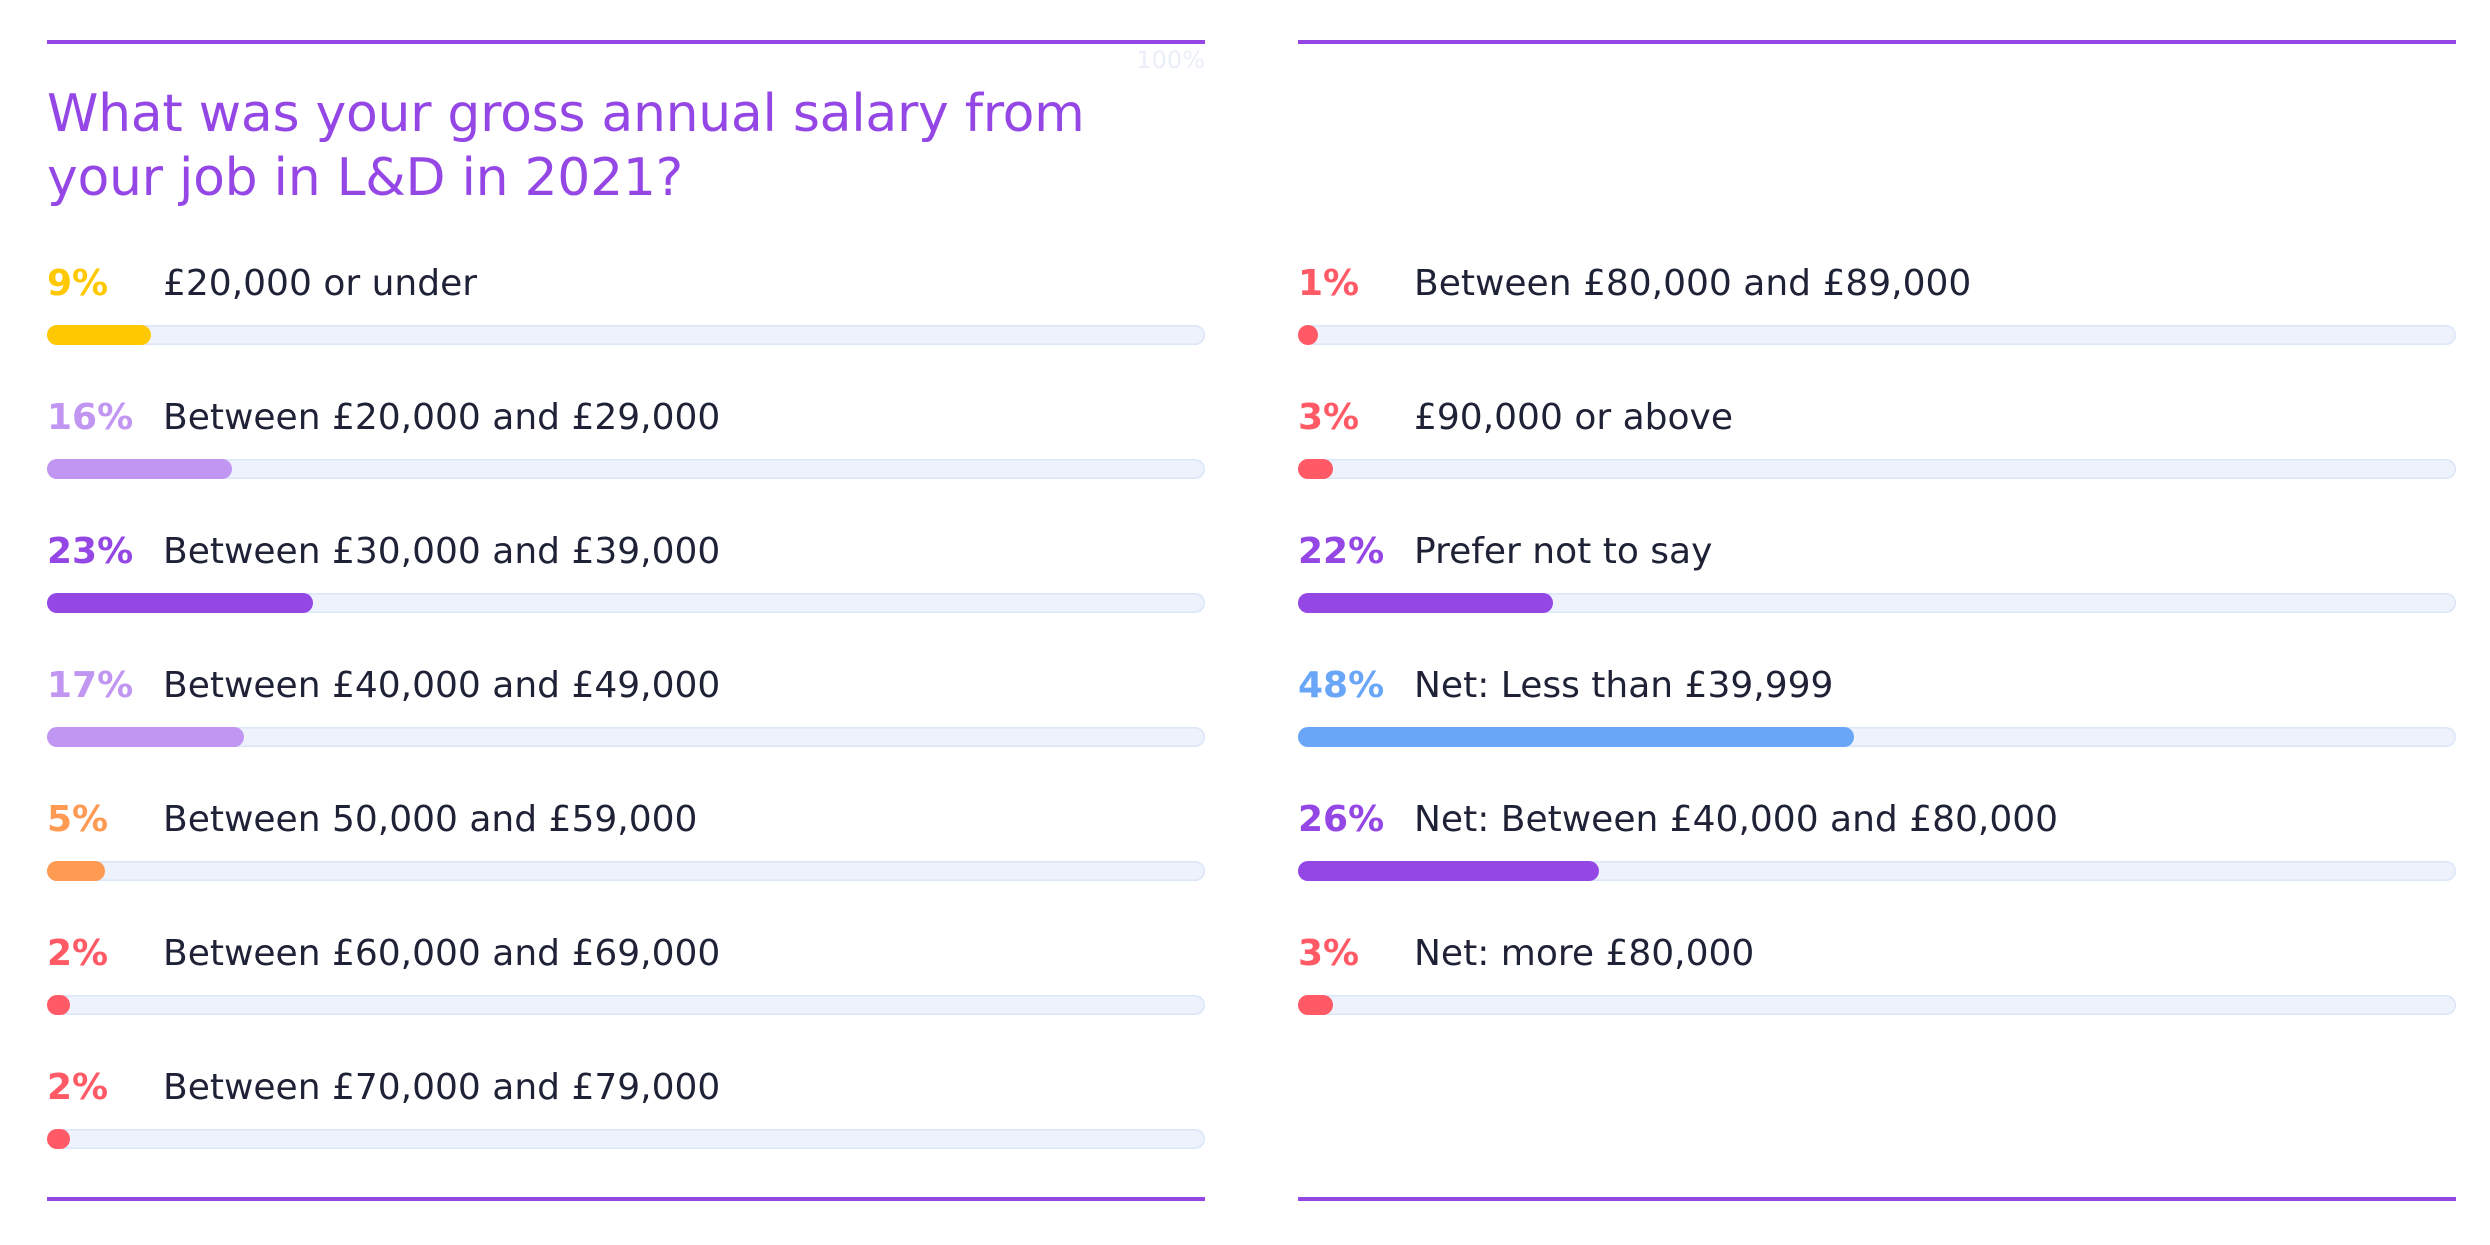 The width and height of the screenshot is (2490, 1245). Describe the element at coordinates (78, 819) in the screenshot. I see `bar-value-label: 5%` at that location.